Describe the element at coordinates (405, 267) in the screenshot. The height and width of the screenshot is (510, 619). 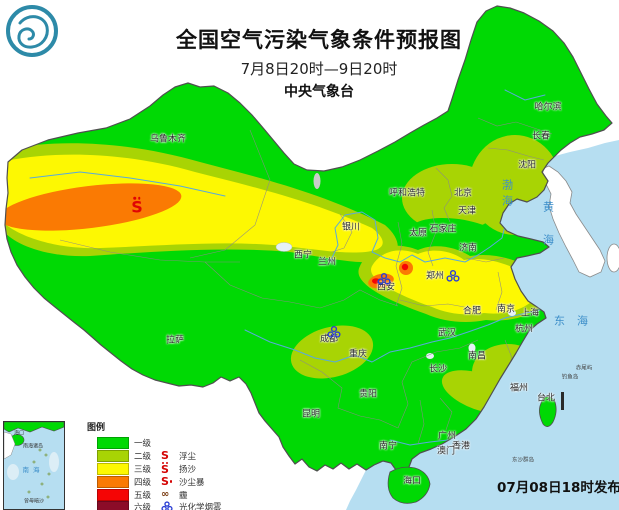
I see `level5-spot` at that location.